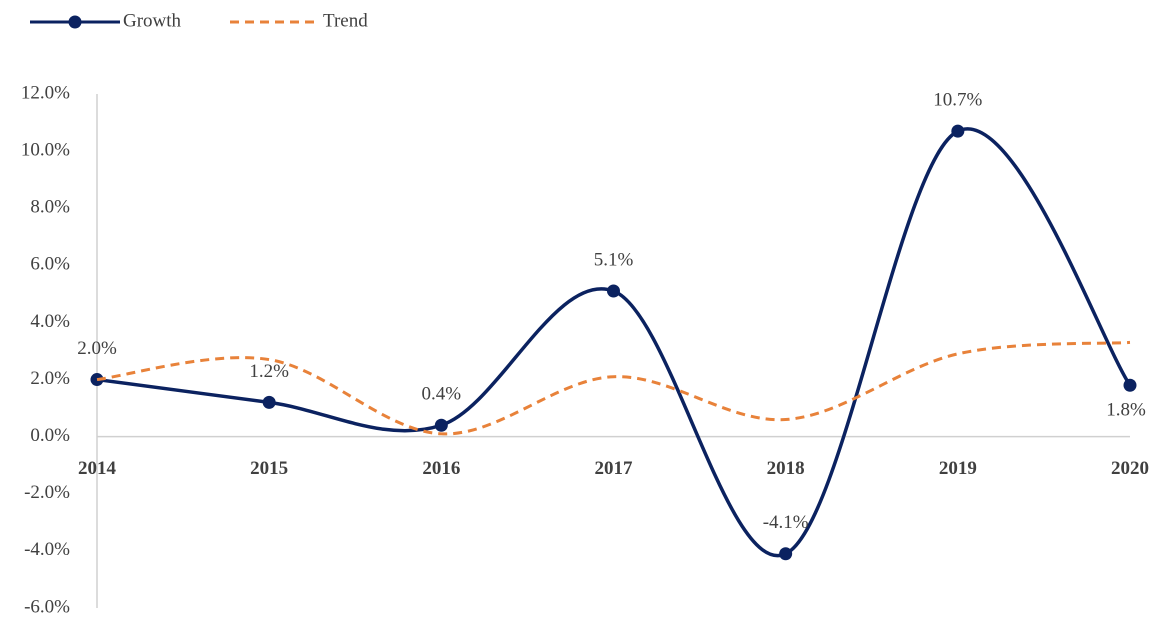 The height and width of the screenshot is (620, 1161). What do you see at coordinates (50, 207) in the screenshot?
I see `y-tick-label: 8.0%` at bounding box center [50, 207].